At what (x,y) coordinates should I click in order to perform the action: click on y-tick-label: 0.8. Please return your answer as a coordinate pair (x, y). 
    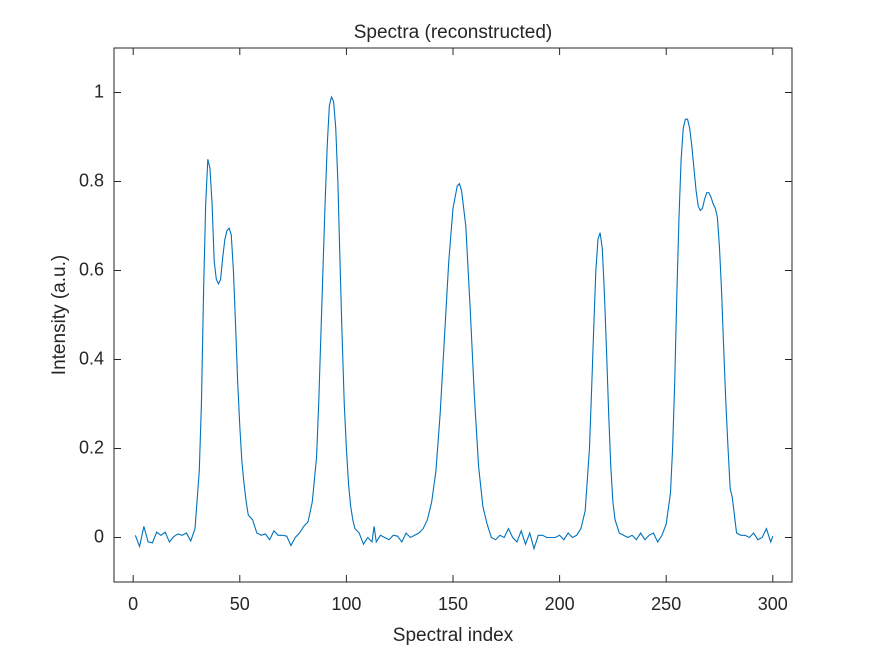
    Looking at the image, I should click on (91, 180).